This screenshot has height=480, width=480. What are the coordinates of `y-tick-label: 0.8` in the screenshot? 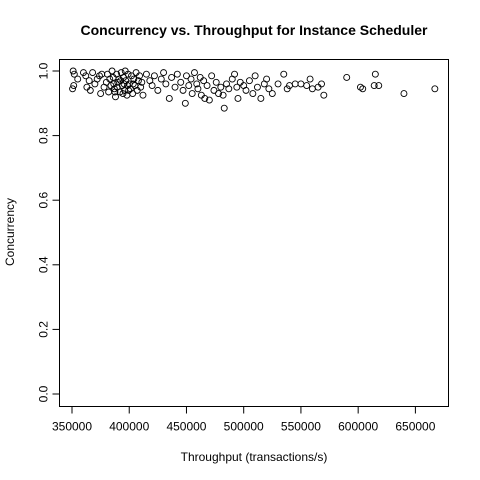 It's located at (44, 135).